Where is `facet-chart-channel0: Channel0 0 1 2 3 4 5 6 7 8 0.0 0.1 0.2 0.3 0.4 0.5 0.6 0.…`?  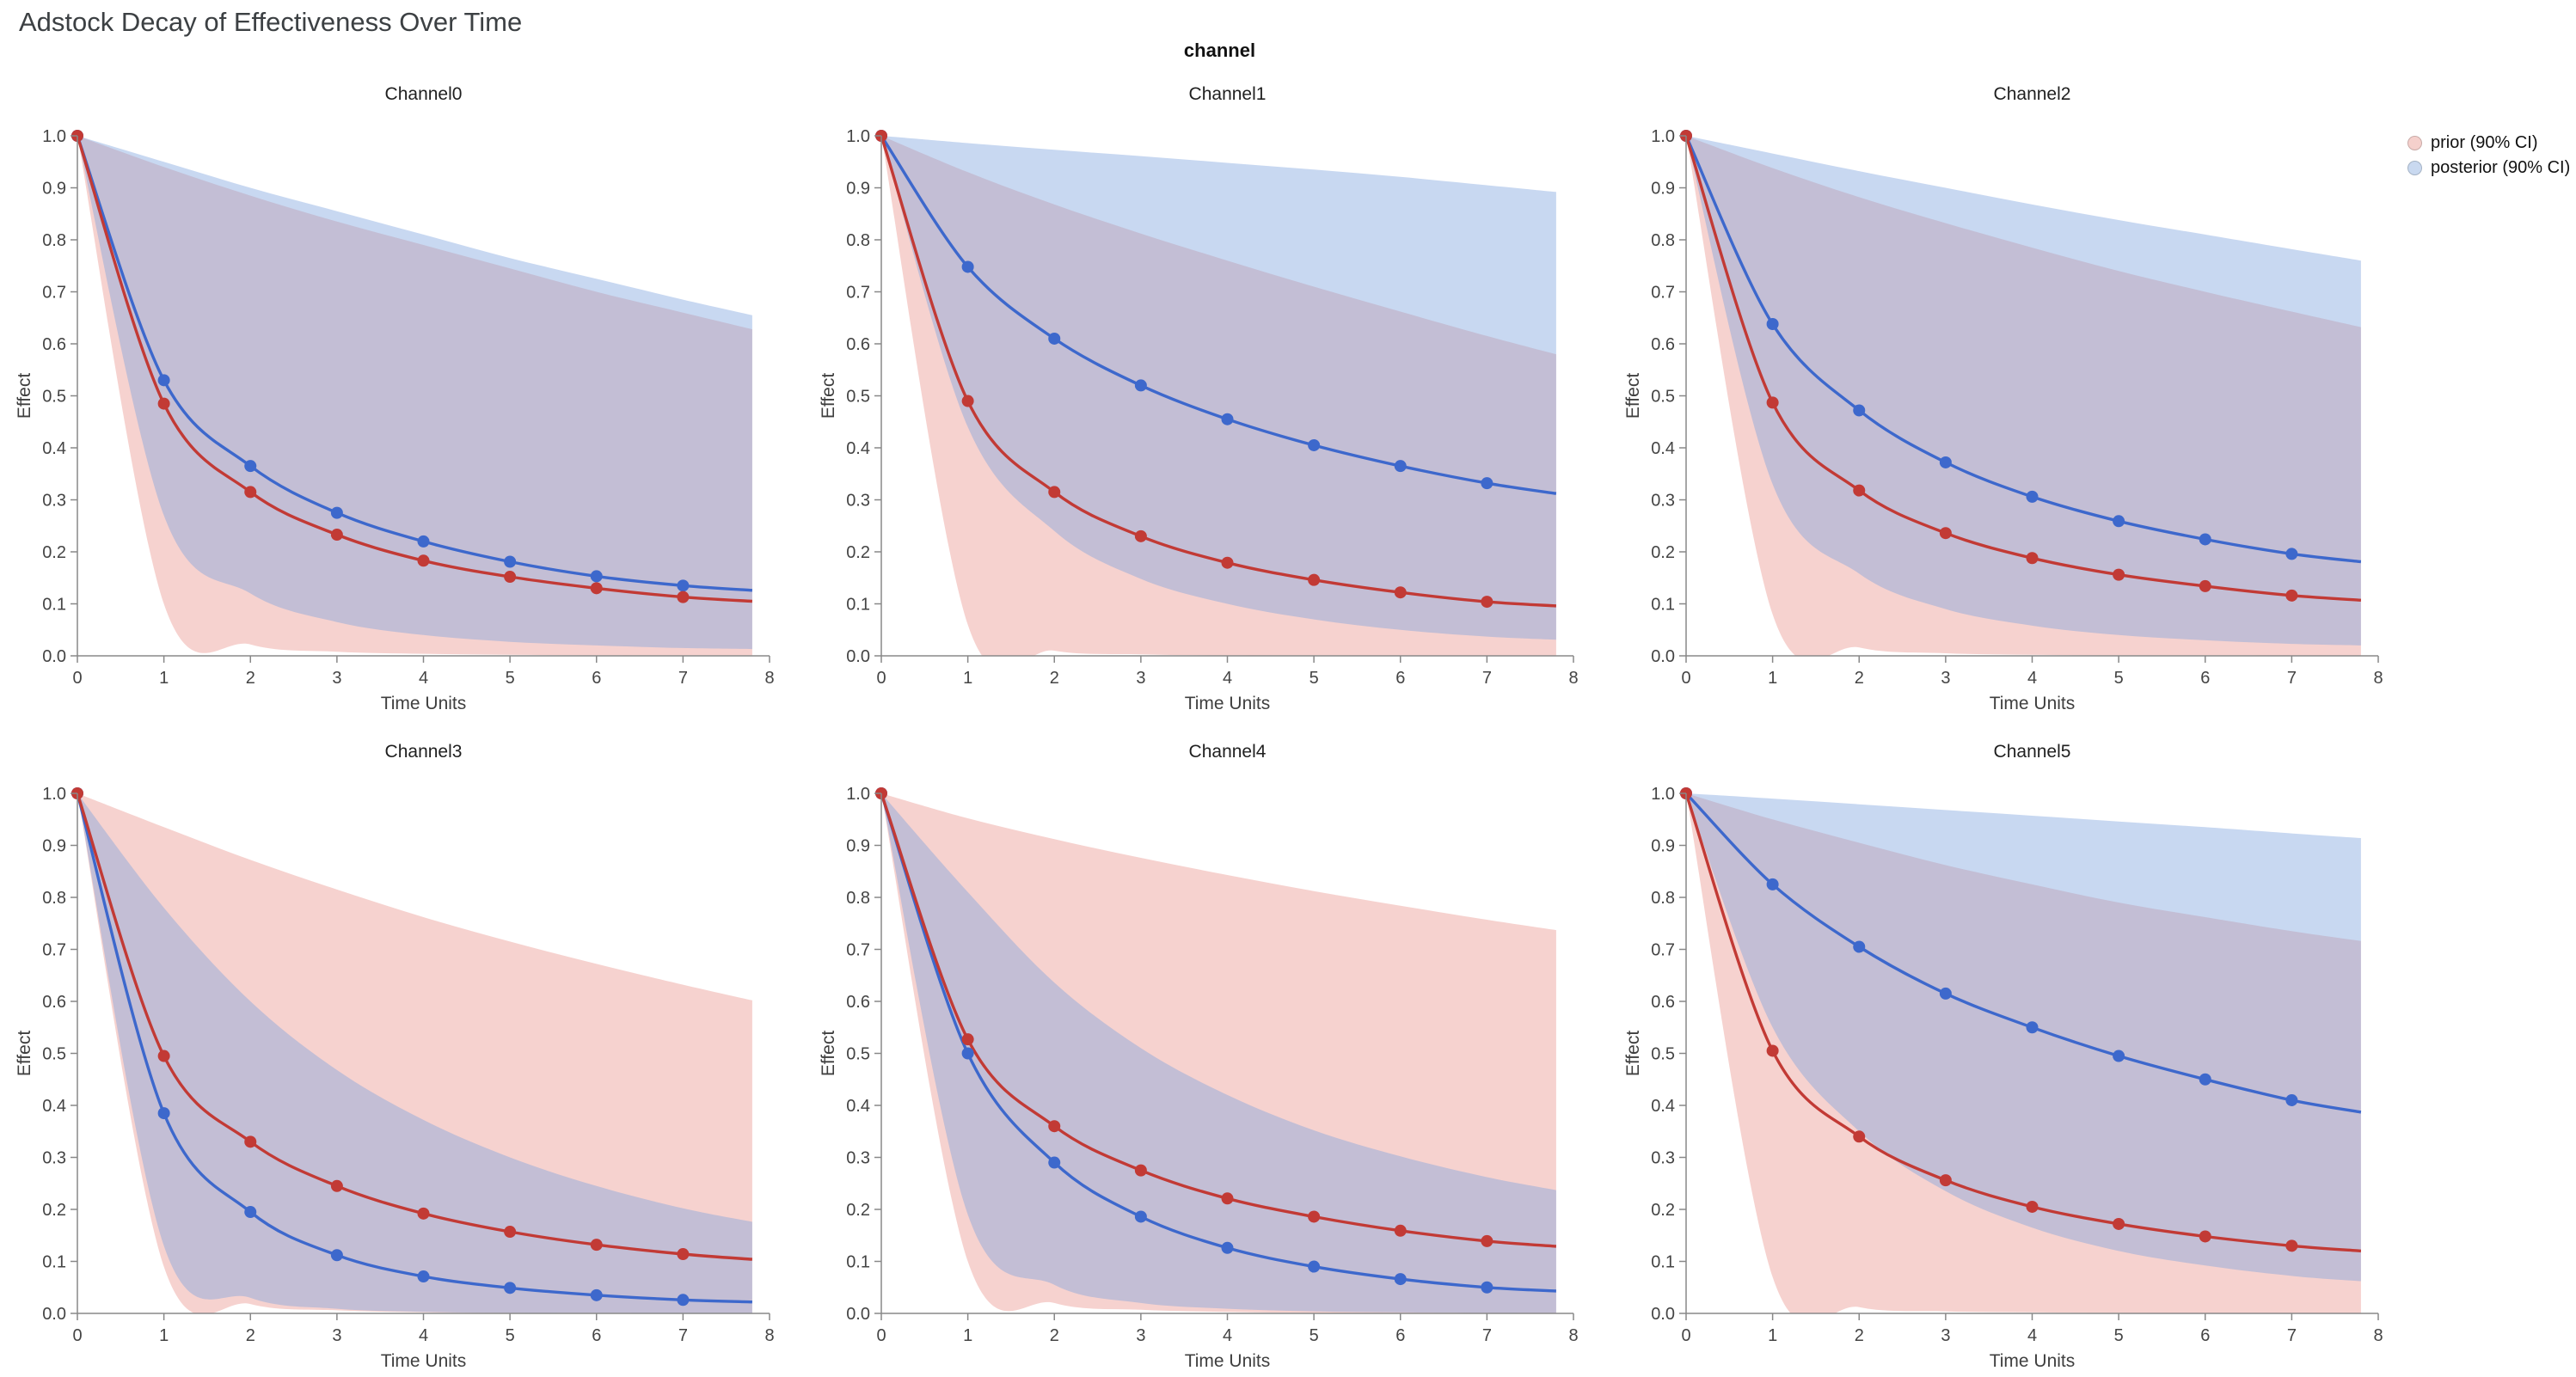 facet-chart-channel0: Channel0 0 1 2 3 4 5 6 7 8 0.0 0.1 0.2 0.3 0.4 0.5 0.6 0.… is located at coordinates (395, 399).